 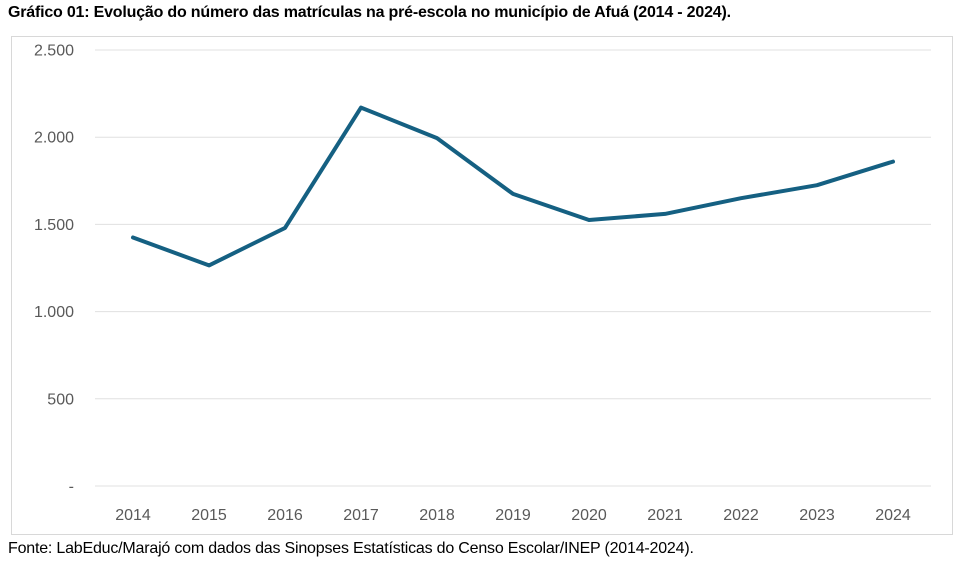 What do you see at coordinates (54, 138) in the screenshot?
I see `y-axis-tick-label: 2.000` at bounding box center [54, 138].